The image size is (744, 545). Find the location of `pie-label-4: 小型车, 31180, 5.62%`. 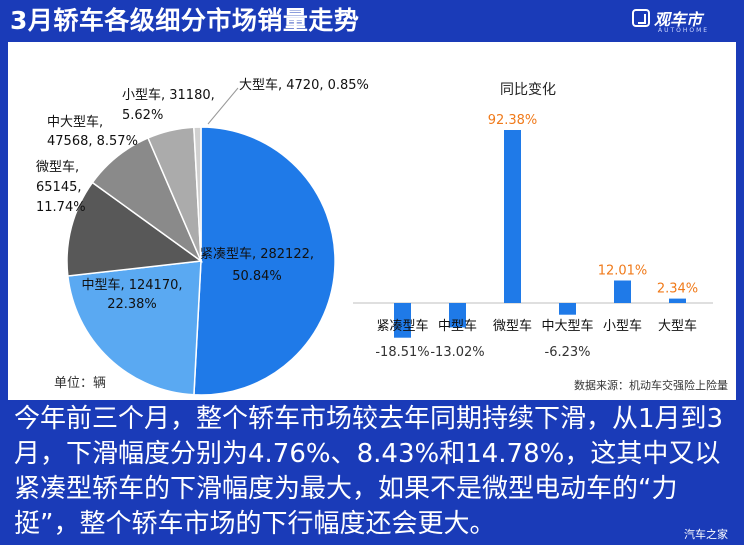

pie-label-4: 小型车, 31180, 5.62% is located at coordinates (168, 105).